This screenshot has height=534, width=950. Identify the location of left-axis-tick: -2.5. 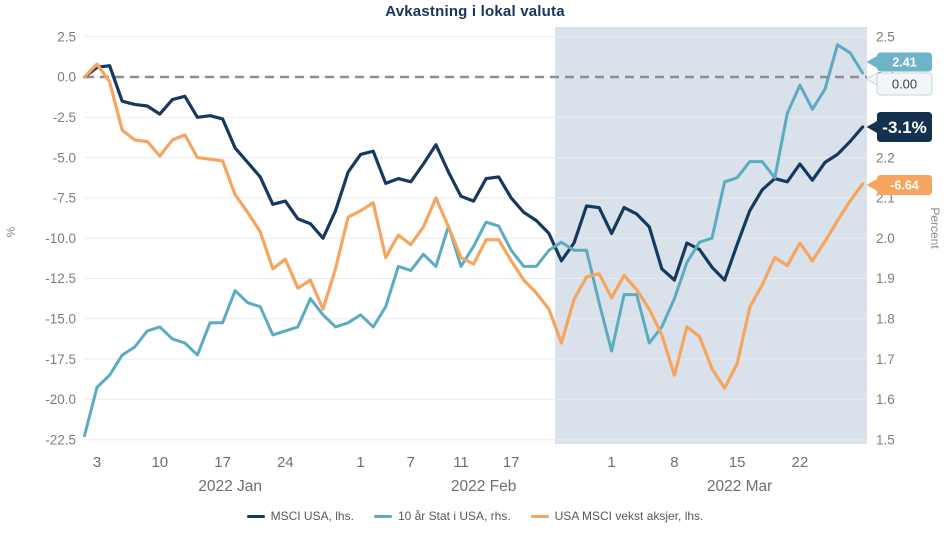
(64, 117).